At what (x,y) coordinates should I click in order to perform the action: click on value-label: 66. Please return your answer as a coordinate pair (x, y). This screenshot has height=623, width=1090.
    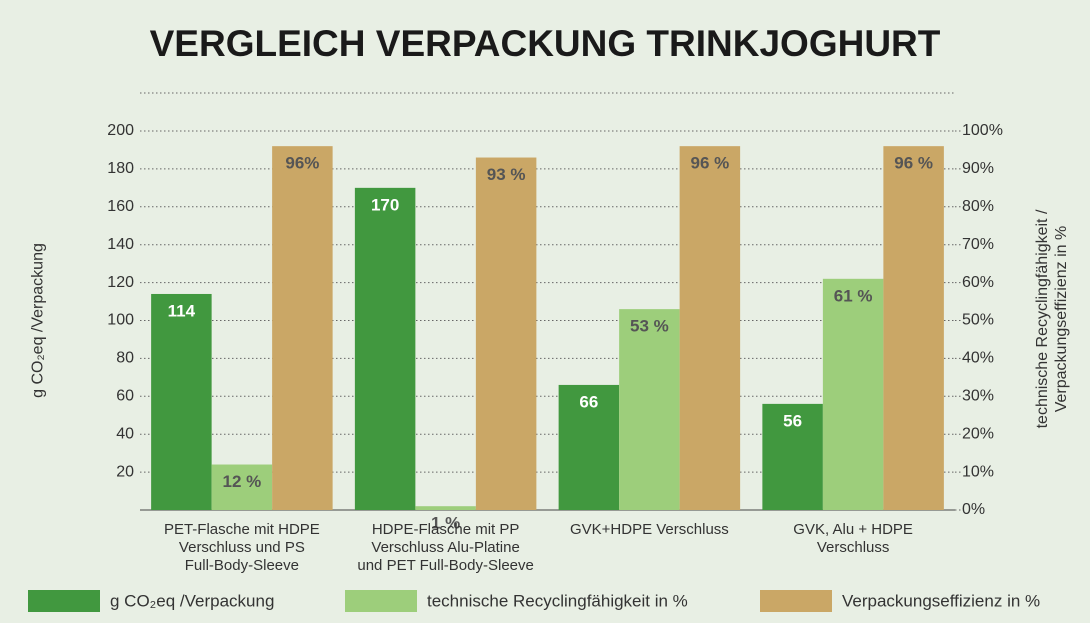
    Looking at the image, I should click on (588, 401).